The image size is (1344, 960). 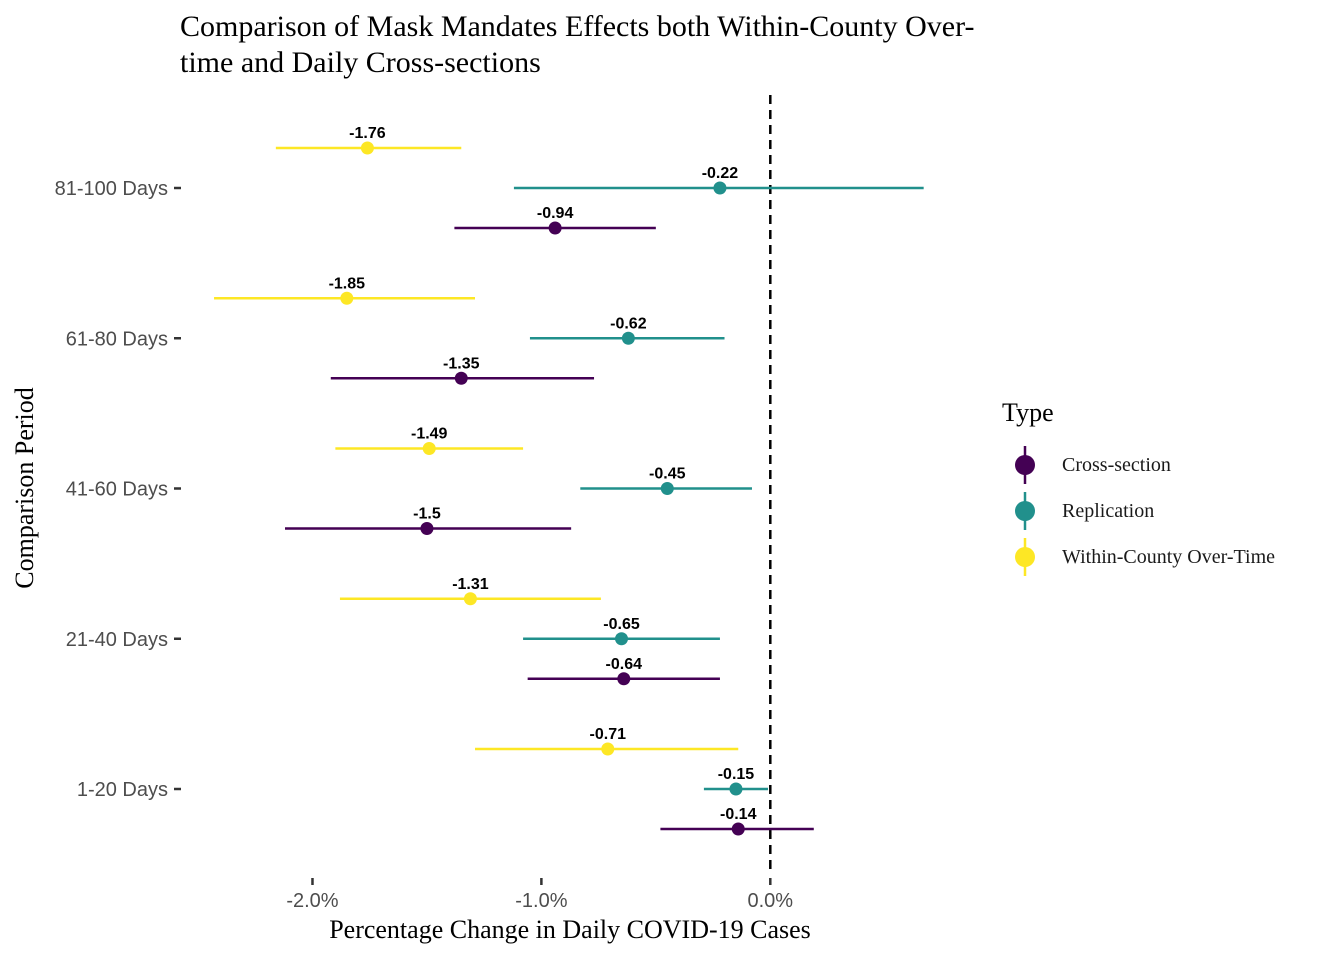 I want to click on legend-item: Within-County Over-Time, so click(x=1138, y=557).